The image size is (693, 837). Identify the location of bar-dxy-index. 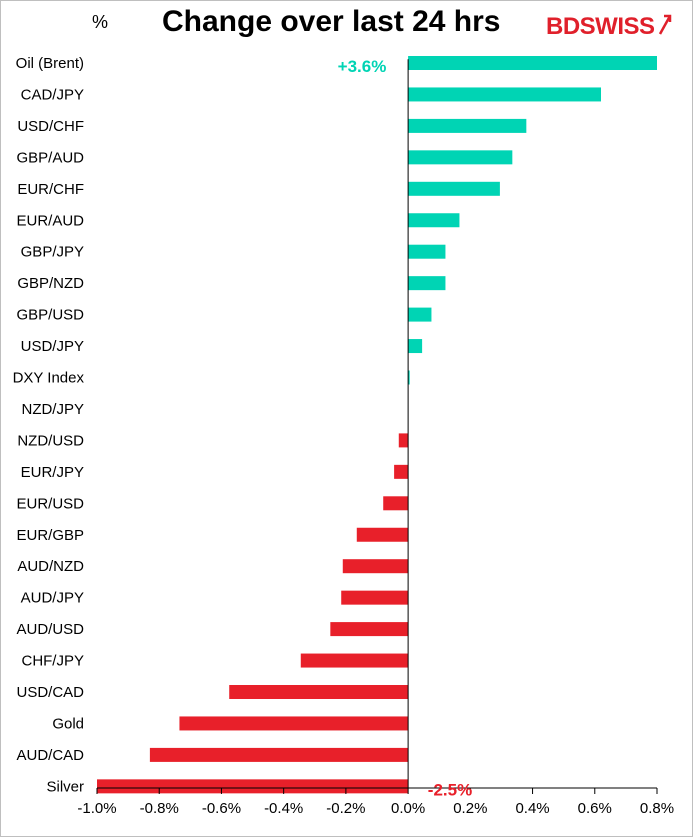
(409, 377).